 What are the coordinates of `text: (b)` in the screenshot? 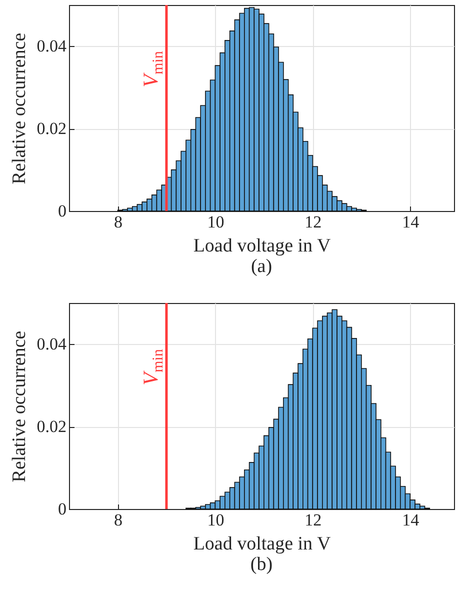 It's located at (261, 564).